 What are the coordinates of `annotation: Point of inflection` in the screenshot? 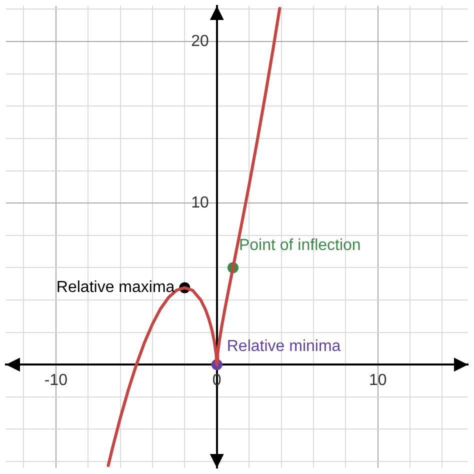 It's located at (299, 245).